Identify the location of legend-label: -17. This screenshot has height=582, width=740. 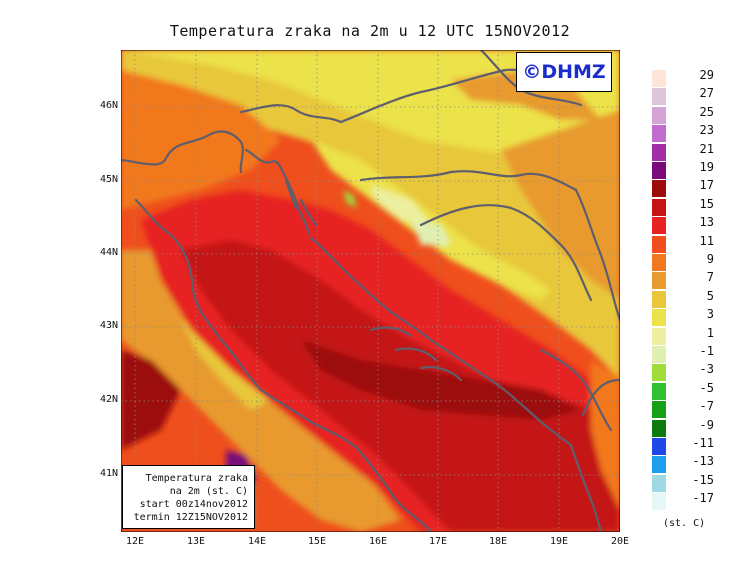
(703, 498).